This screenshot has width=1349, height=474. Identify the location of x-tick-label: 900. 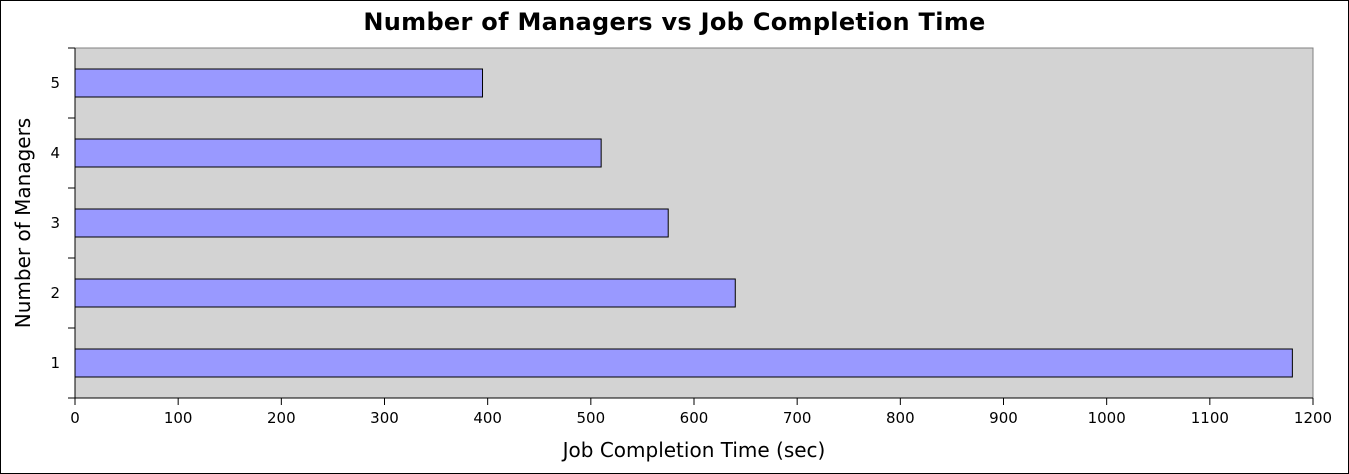
(1003, 418).